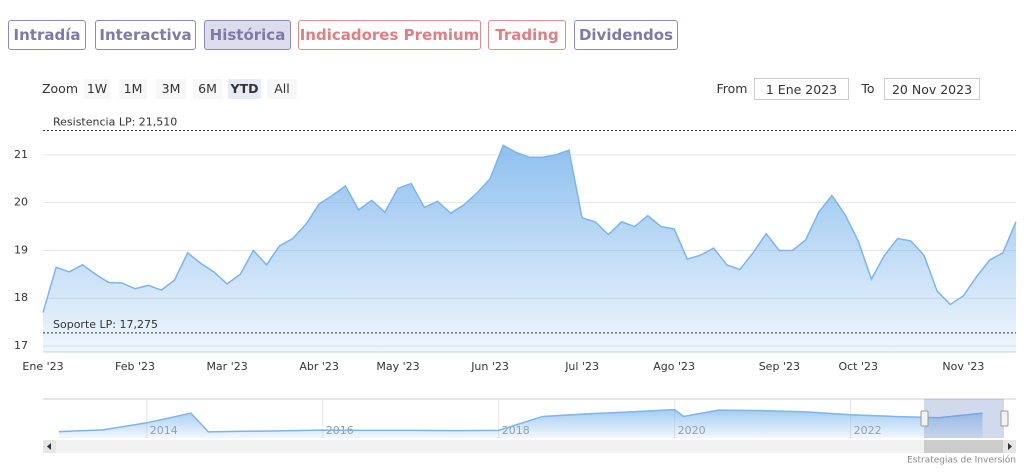  Describe the element at coordinates (97, 89) in the screenshot. I see `zoom-button: 1W` at that location.